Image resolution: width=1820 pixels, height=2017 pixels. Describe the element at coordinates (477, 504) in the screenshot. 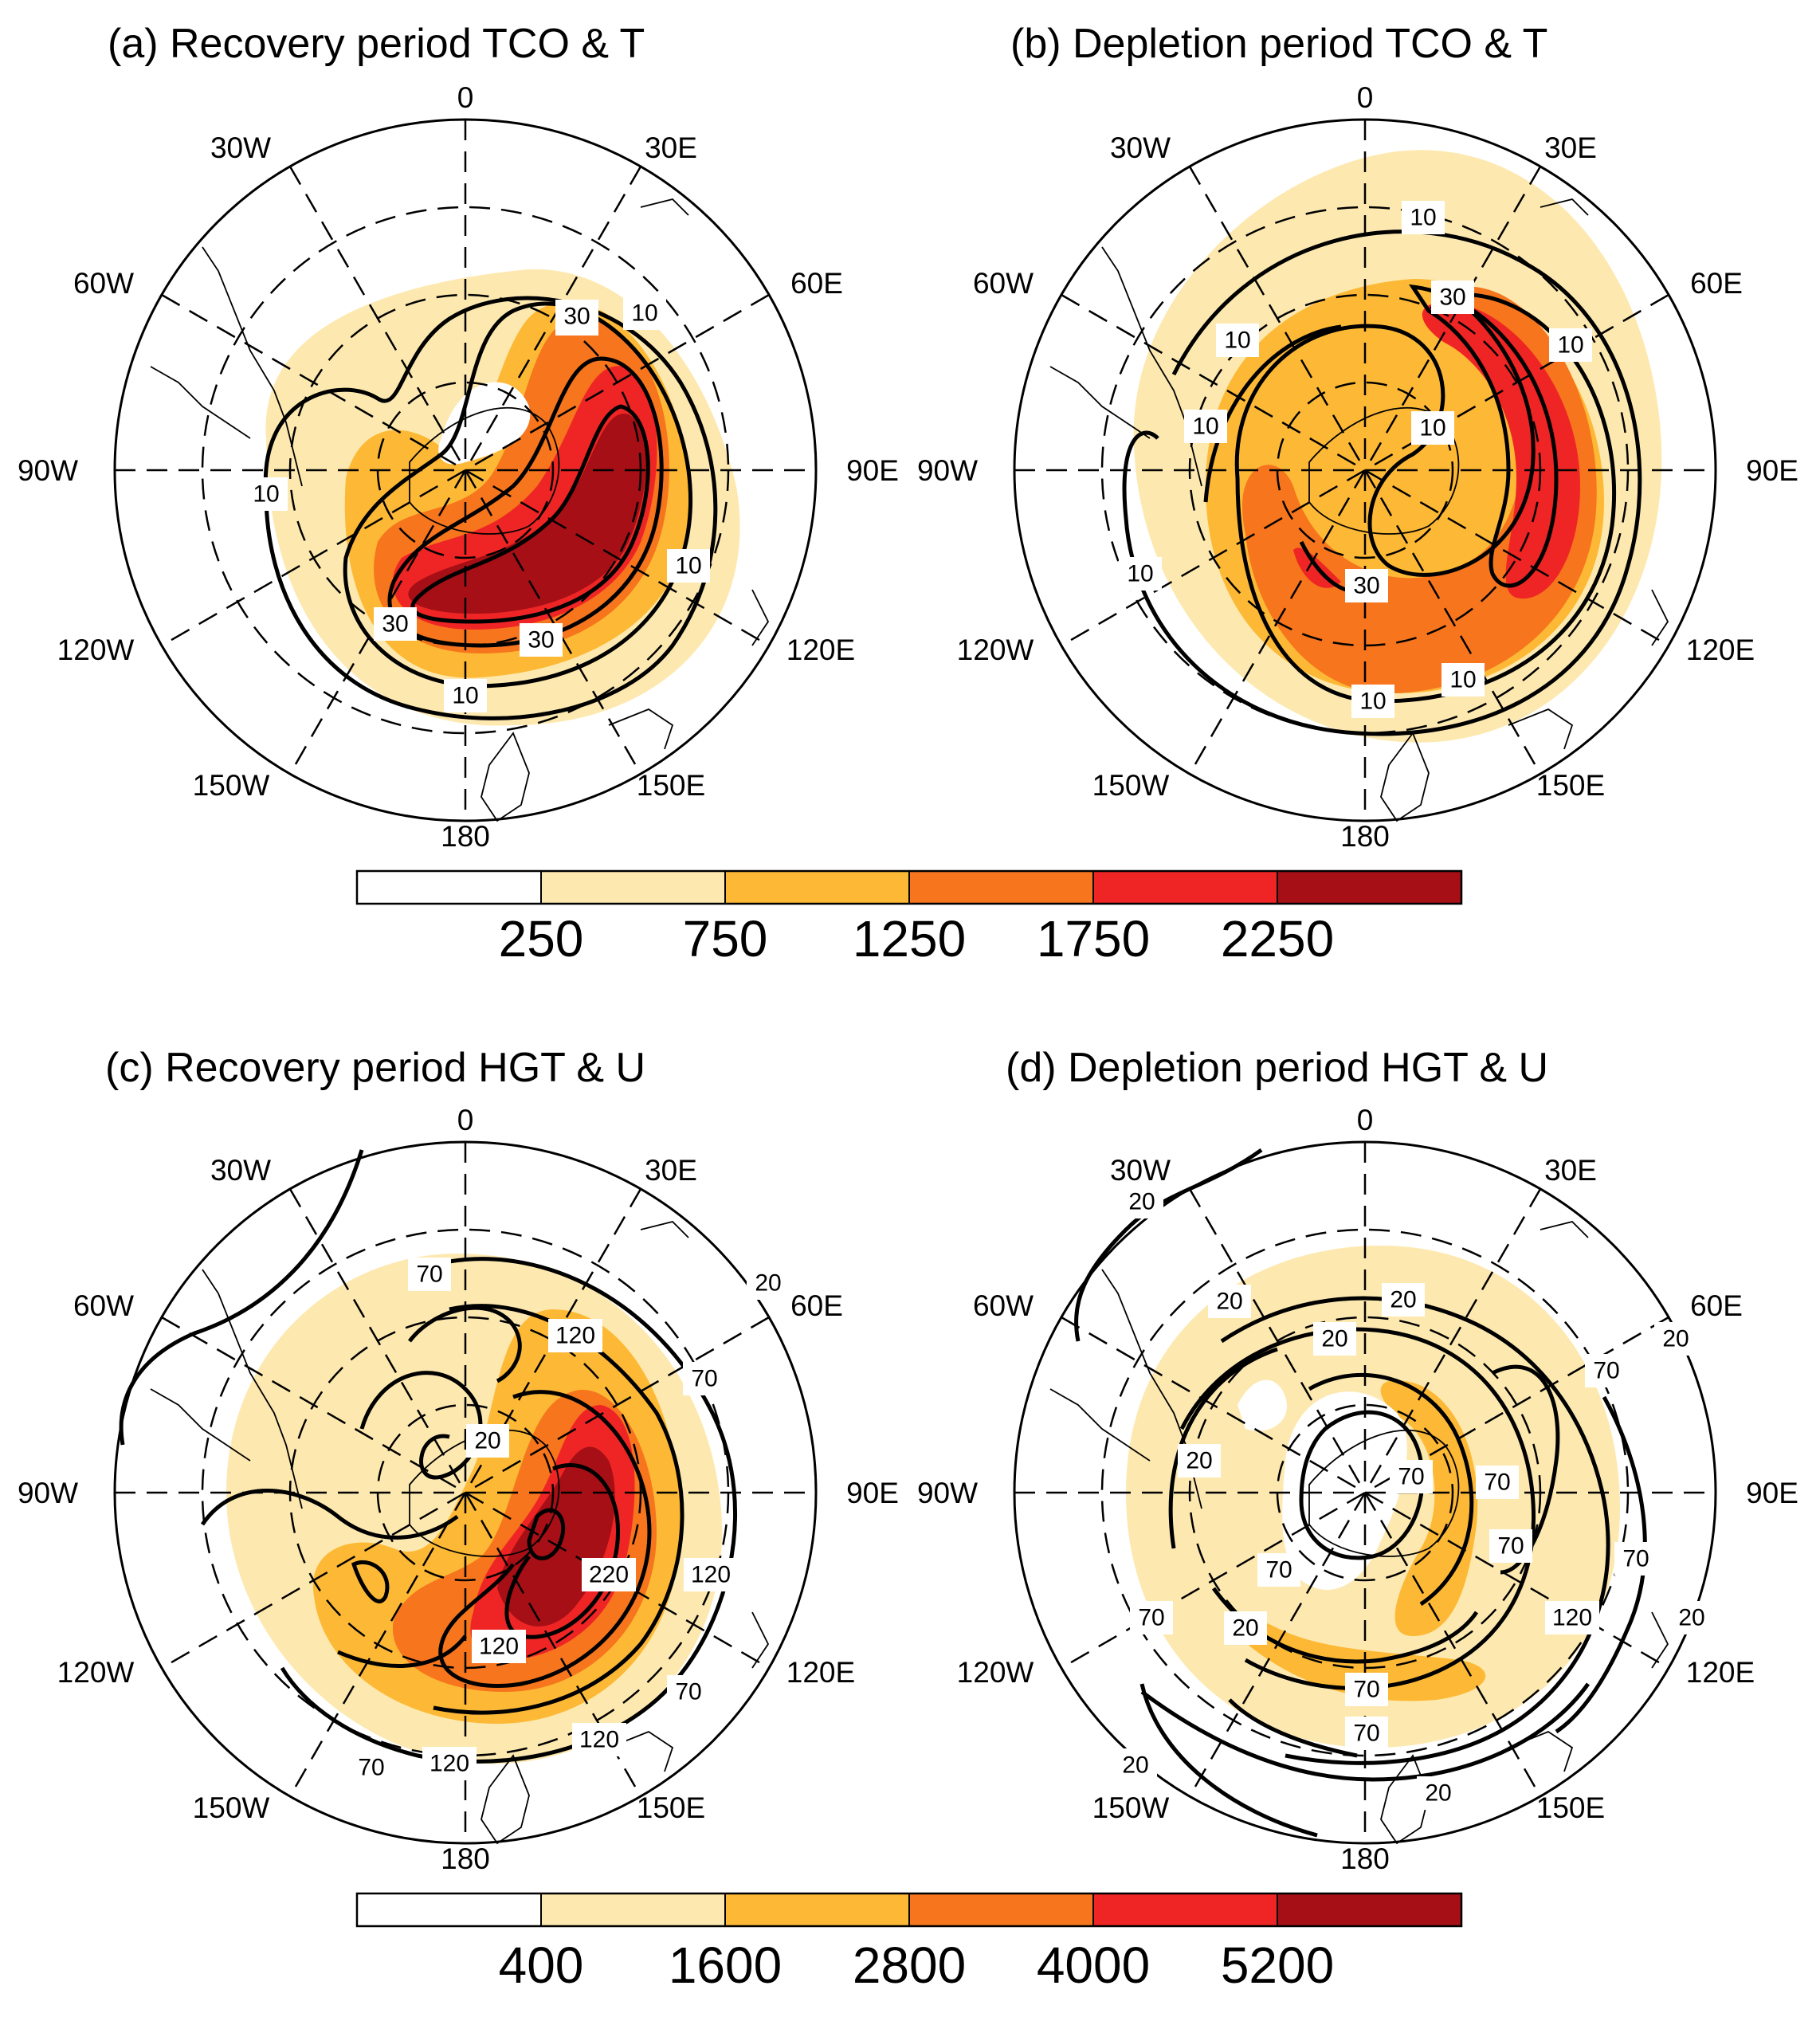

I see `panel-a-contour-labels: 10 10 30 30 10 30 30 10 10` at that location.